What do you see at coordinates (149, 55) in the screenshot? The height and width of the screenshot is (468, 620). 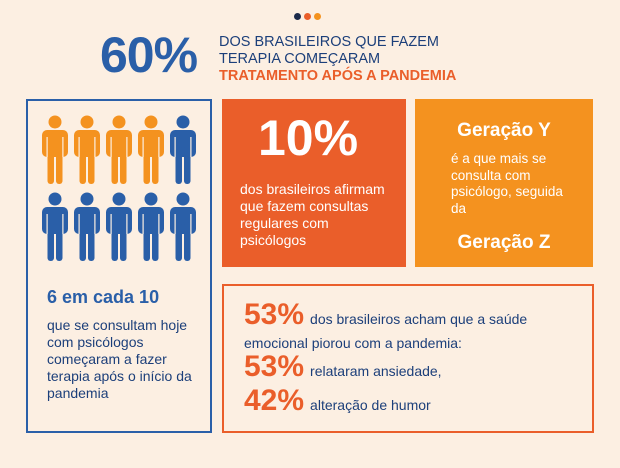 I see `headline-percent: 60%` at bounding box center [149, 55].